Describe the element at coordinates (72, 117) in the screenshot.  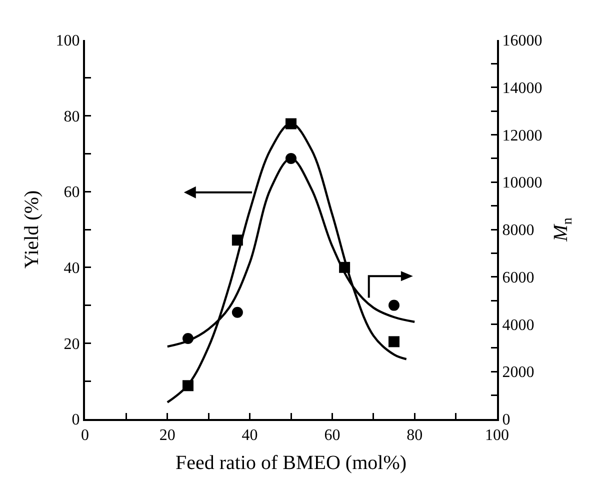
I see `y-tick-label: 80` at that location.